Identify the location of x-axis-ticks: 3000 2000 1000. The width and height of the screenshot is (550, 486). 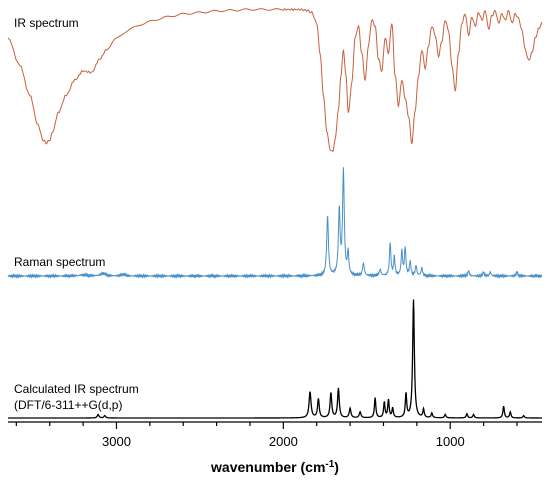
(266, 435).